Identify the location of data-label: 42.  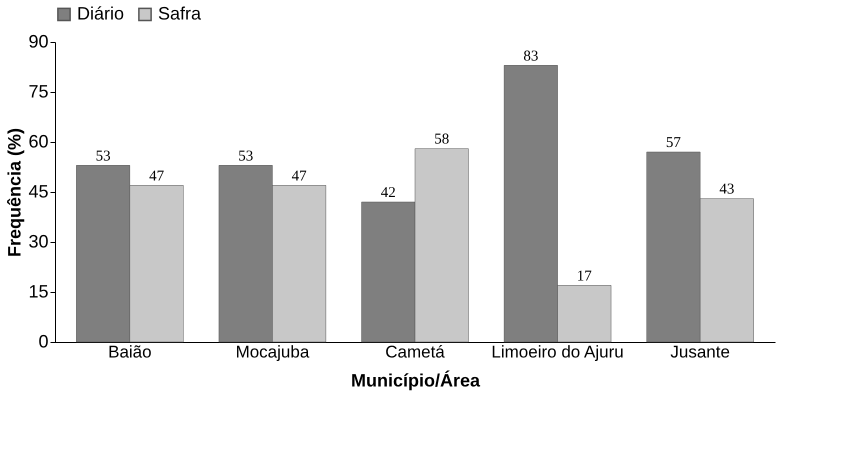
(388, 193).